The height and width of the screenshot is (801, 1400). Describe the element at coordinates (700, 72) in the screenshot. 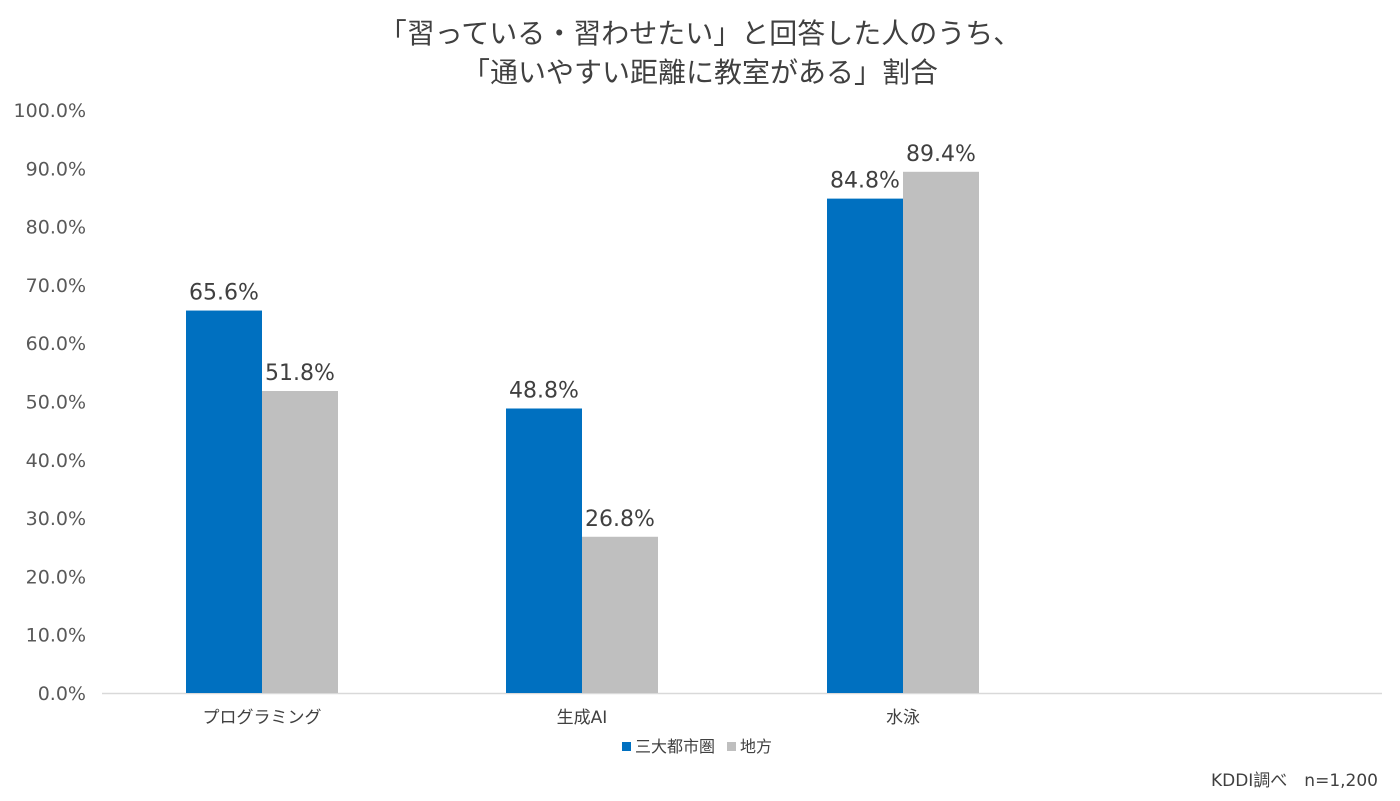

I see `chart-title-line-2: 「通いやすい距離に教室がある」割合` at that location.